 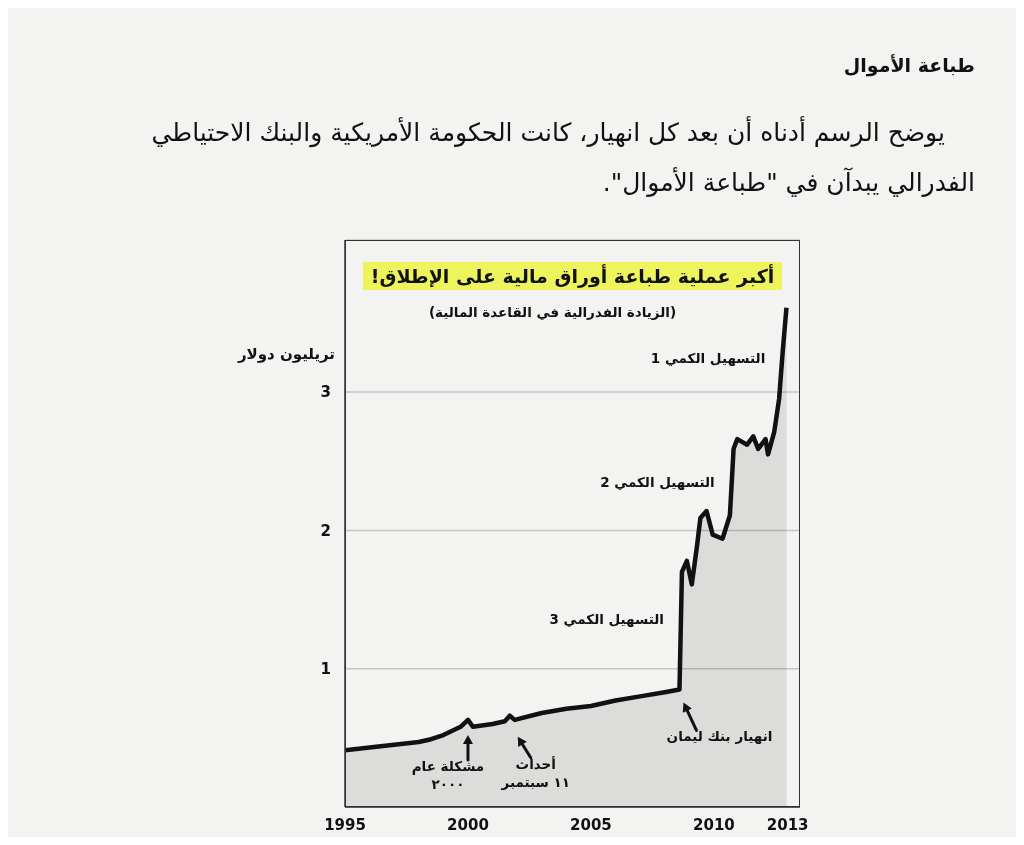 I want to click on x-tick-label: 1995, so click(x=345, y=824).